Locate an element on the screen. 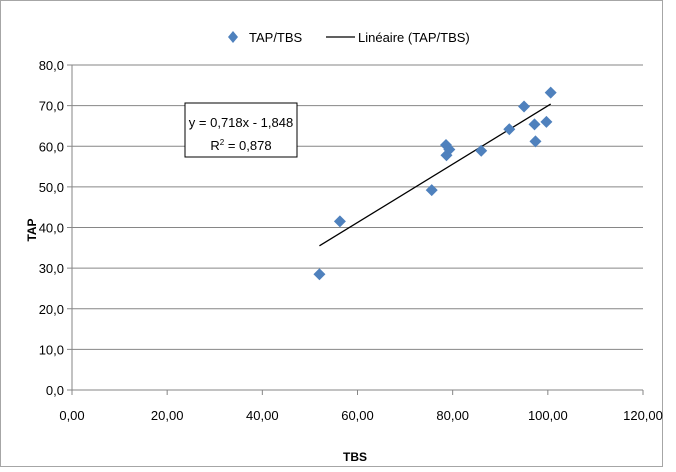 The width and height of the screenshot is (676, 472). y-tick-label: 70,0 is located at coordinates (51, 106).